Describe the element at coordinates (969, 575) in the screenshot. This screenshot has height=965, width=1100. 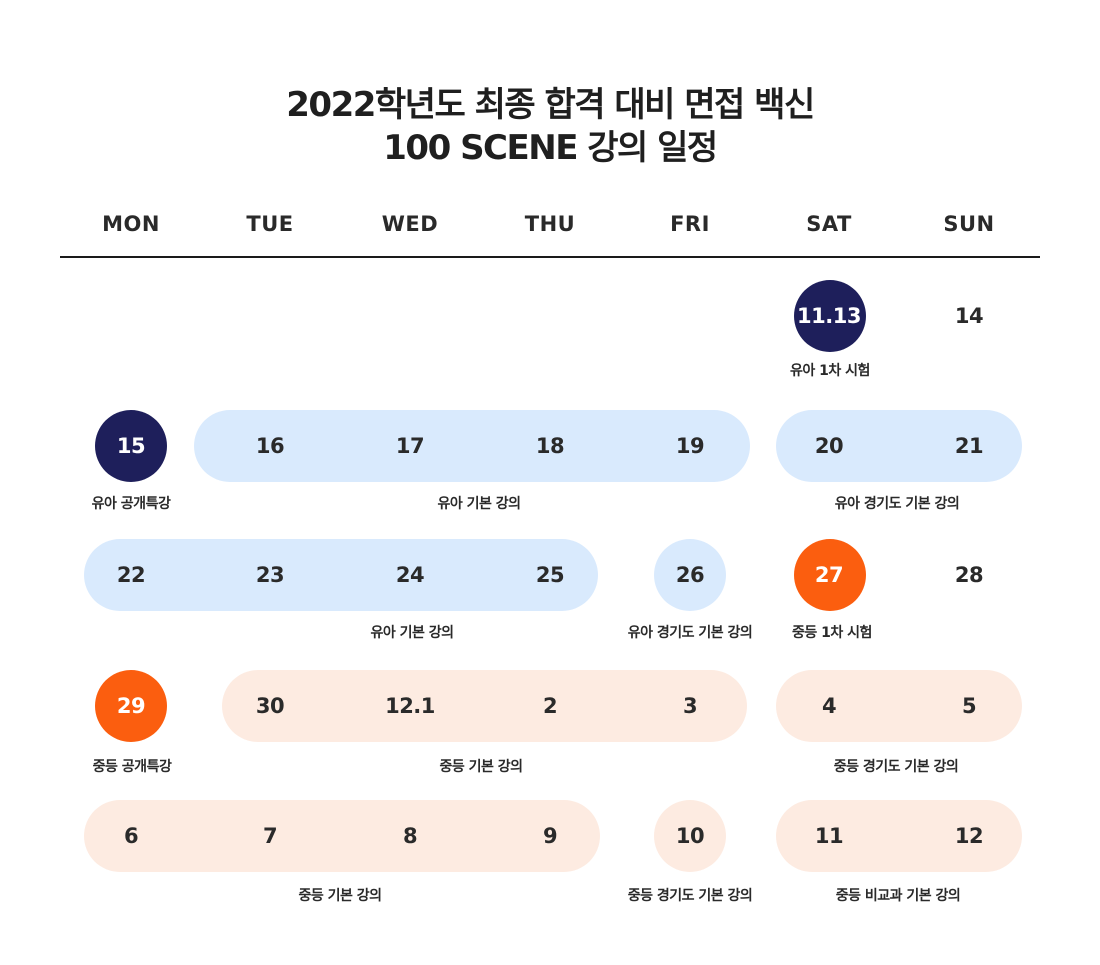
I see `day-number: 28` at that location.